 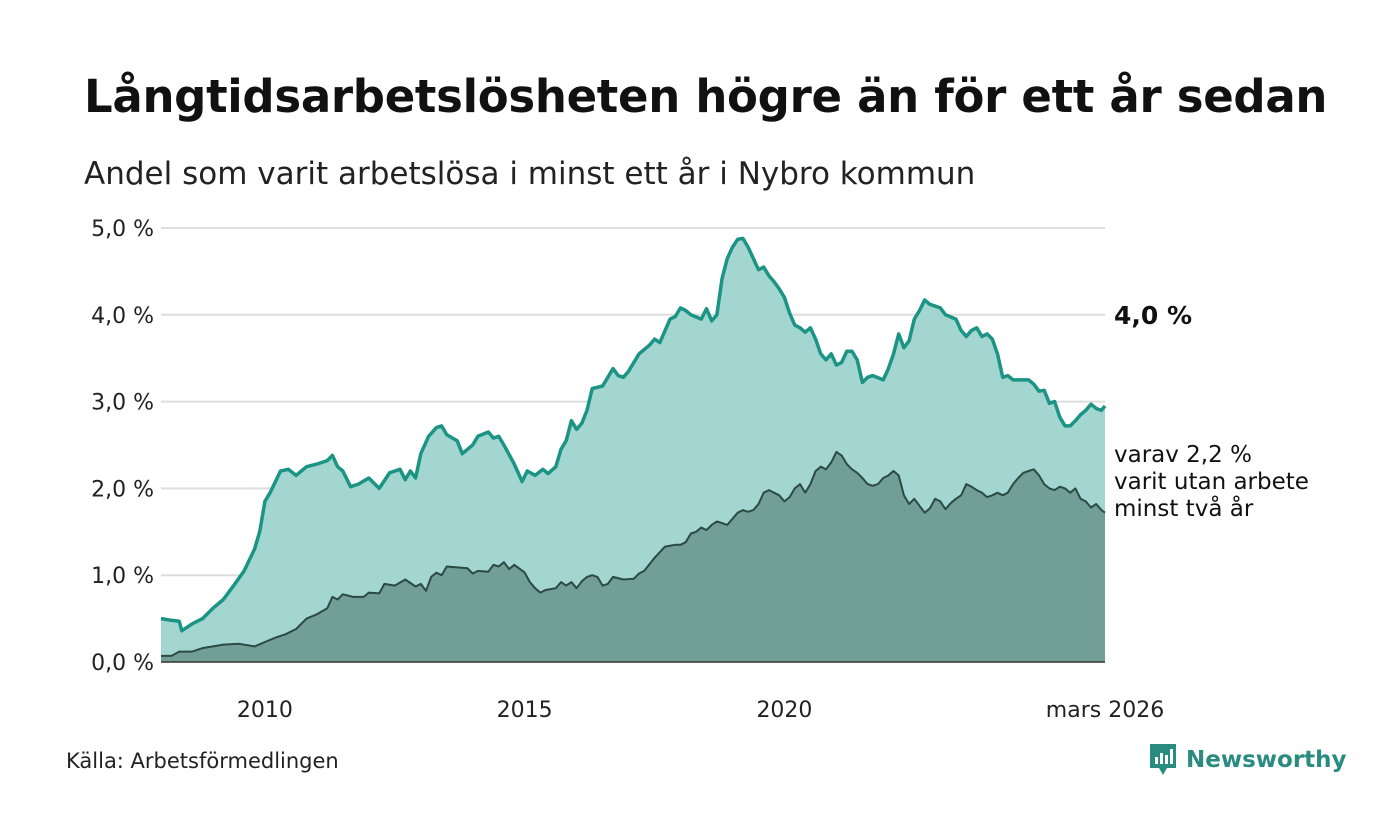 What do you see at coordinates (1163, 759) in the screenshot?
I see `newsworthy-icon` at bounding box center [1163, 759].